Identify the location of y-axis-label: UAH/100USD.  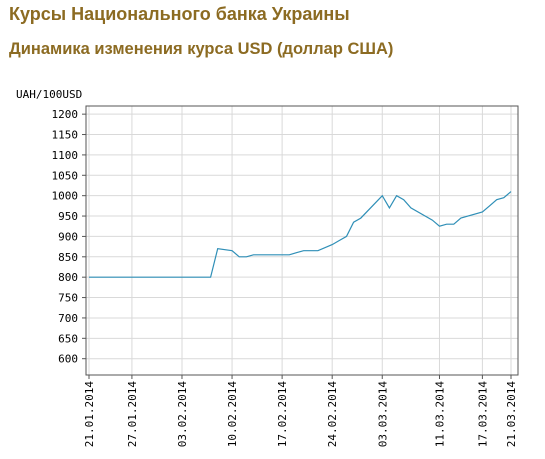
(49, 94).